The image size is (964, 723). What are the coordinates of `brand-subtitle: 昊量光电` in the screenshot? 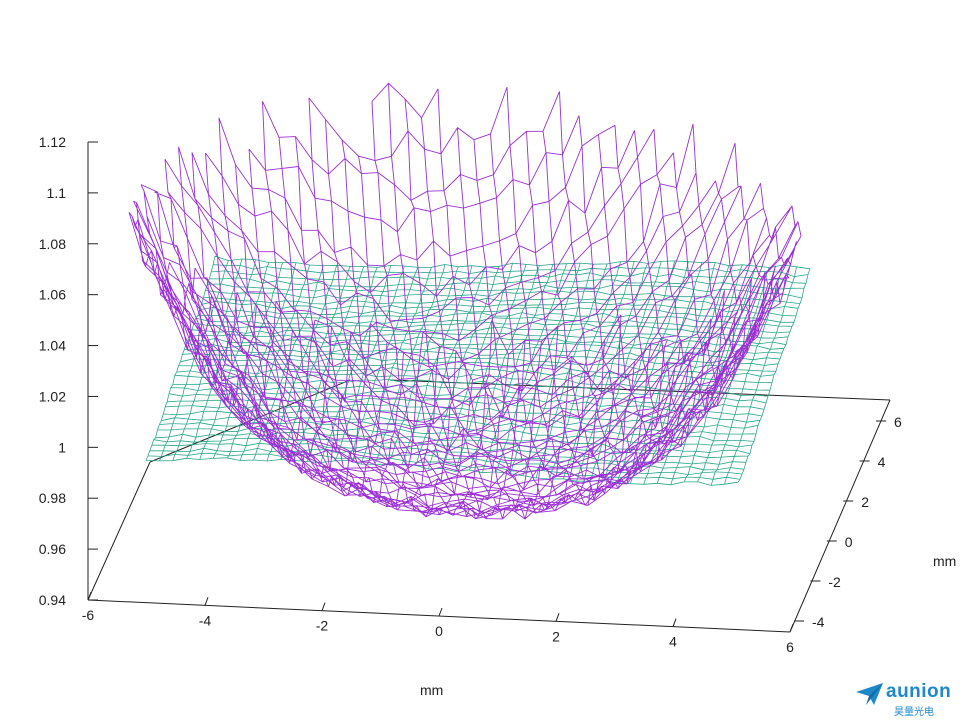 It's located at (914, 712).